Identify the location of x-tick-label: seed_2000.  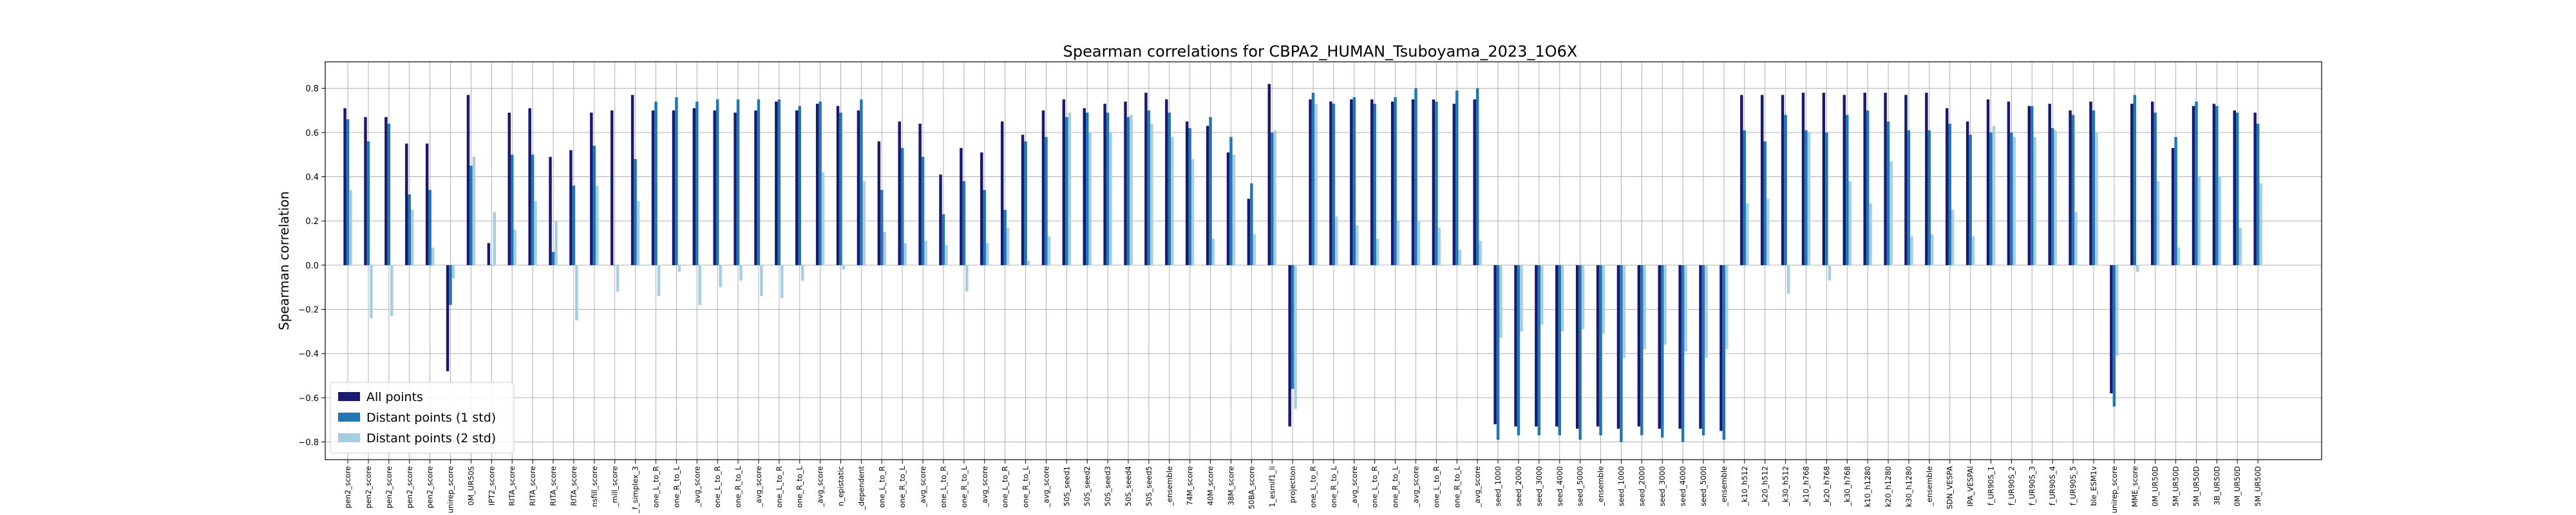
(1518, 486).